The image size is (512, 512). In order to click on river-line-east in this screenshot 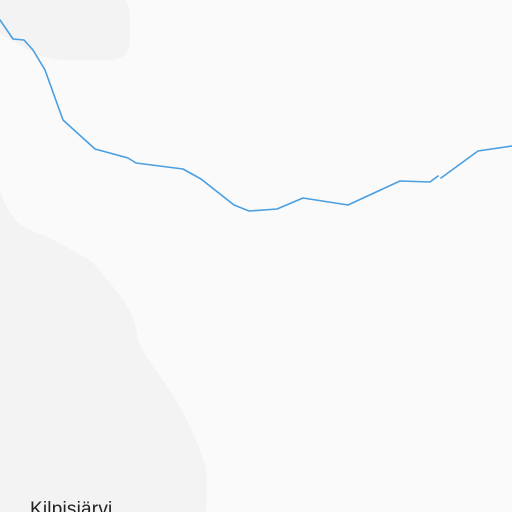, I will do `click(476, 162)`.